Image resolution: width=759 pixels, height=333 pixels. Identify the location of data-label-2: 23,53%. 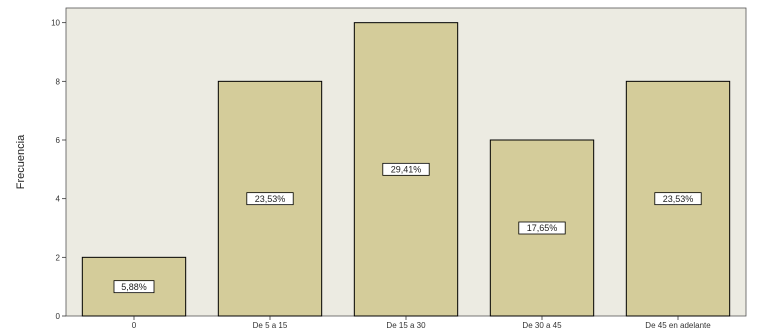
(270, 199).